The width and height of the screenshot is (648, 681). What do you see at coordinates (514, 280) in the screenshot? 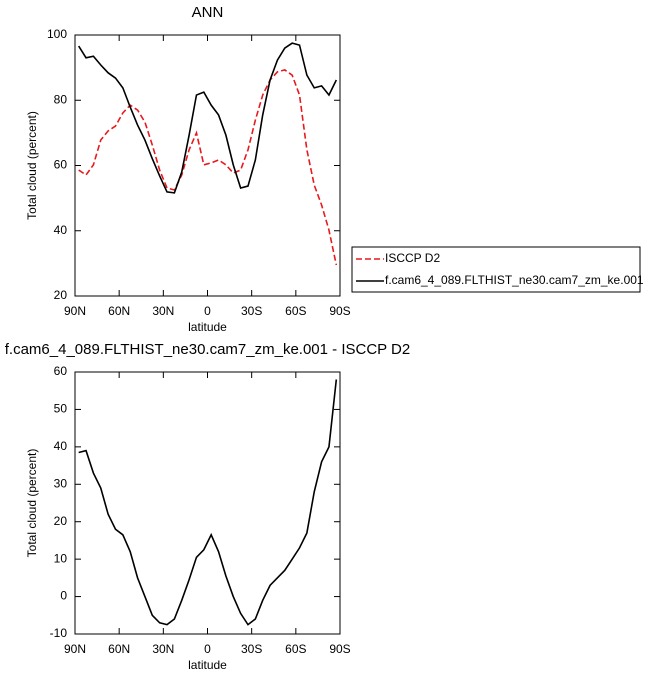
I see `legend-label: f.cam6_4_089.FLTHIST_ne30.cam7_zm_ke.001` at bounding box center [514, 280].